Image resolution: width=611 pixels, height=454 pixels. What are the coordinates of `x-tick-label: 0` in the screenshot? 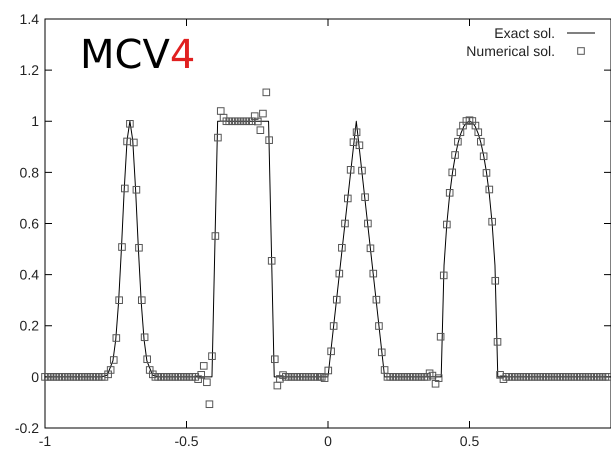 It's located at (328, 441).